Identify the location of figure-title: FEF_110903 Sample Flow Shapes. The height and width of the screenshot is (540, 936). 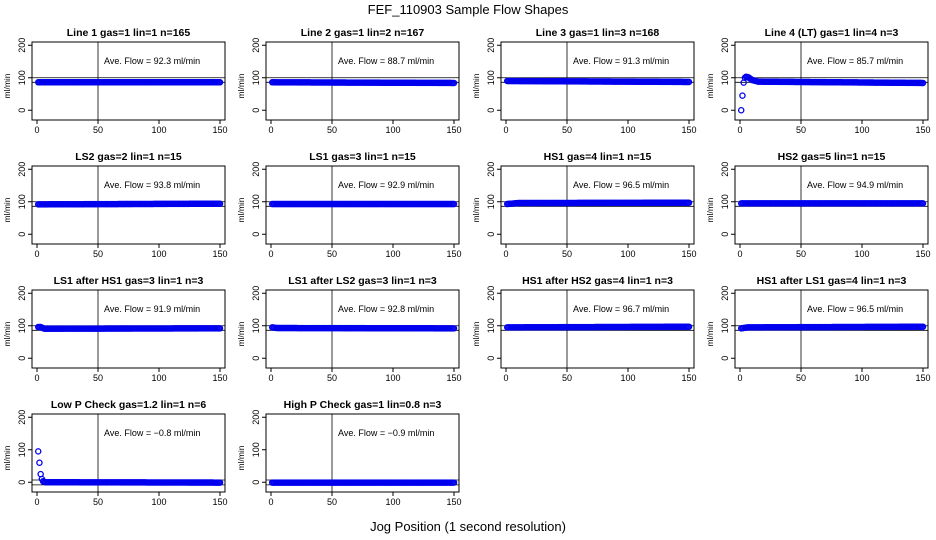
(468, 9).